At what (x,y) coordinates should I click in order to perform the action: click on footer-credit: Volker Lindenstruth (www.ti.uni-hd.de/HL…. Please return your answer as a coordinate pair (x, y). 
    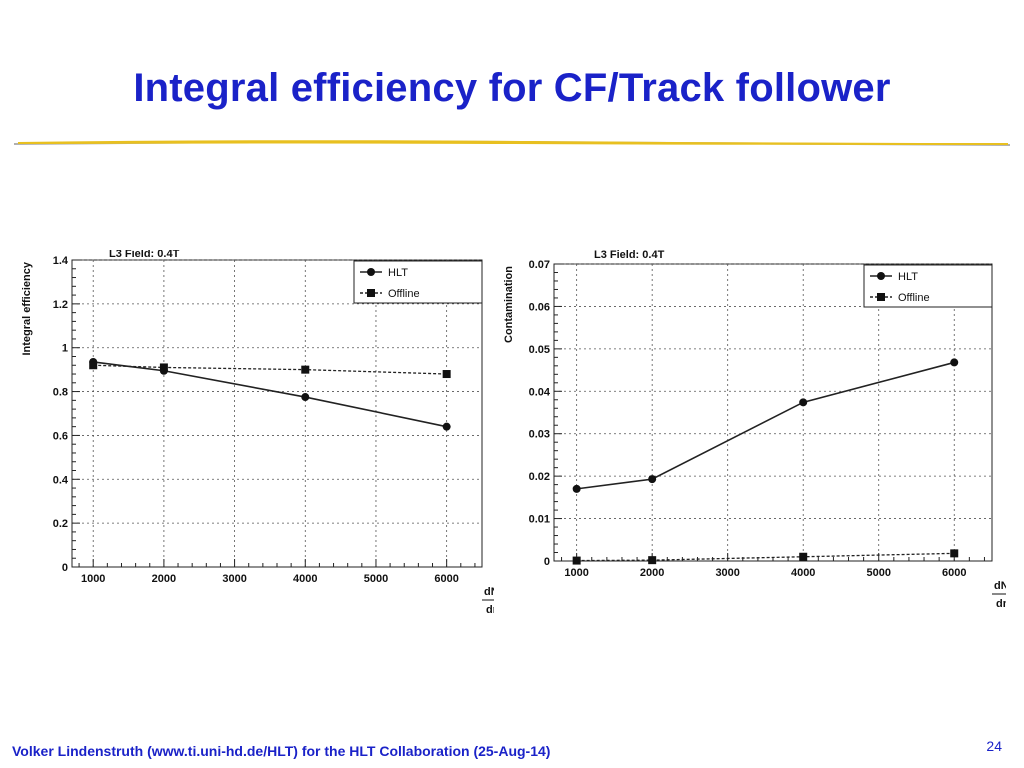
    Looking at the image, I should click on (281, 751).